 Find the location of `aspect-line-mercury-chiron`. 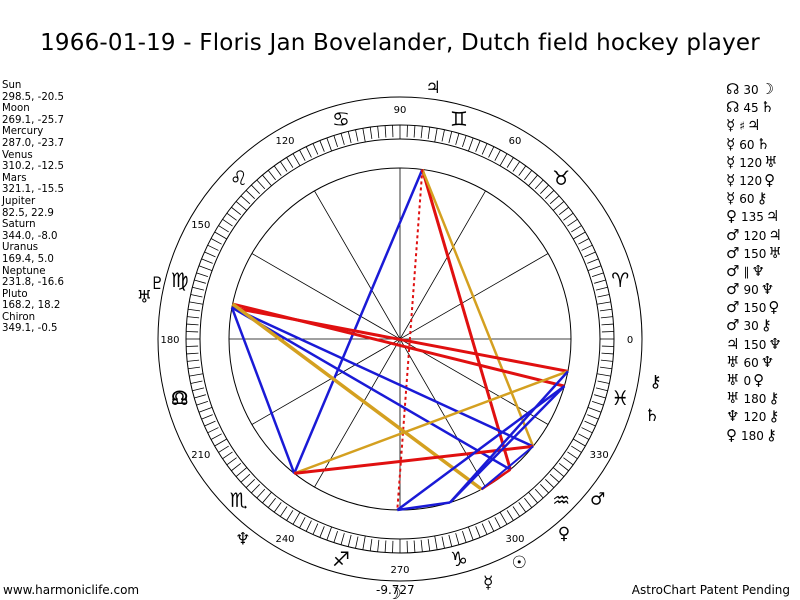

aspect-line-mercury-chiron is located at coordinates (509, 437).